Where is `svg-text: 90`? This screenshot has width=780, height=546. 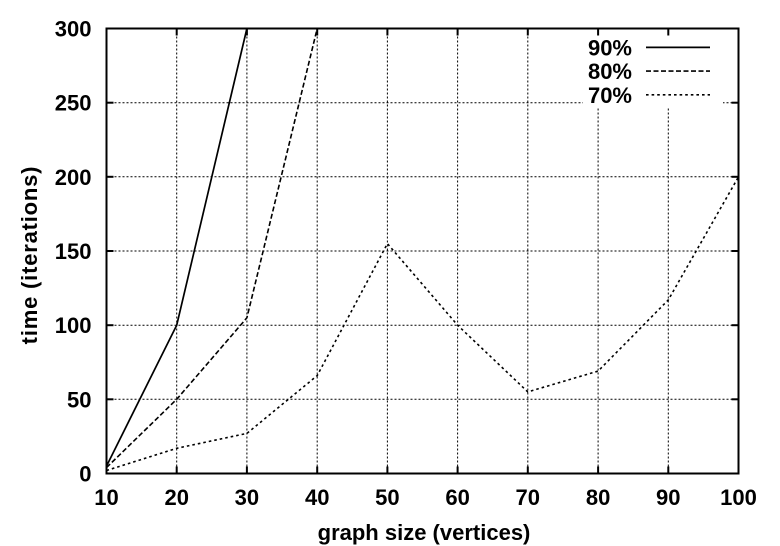
svg-text: 90 is located at coordinates (668, 497).